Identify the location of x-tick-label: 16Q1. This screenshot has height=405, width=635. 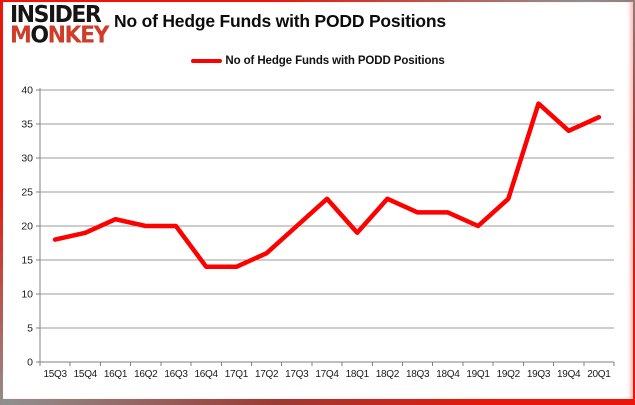
(116, 374).